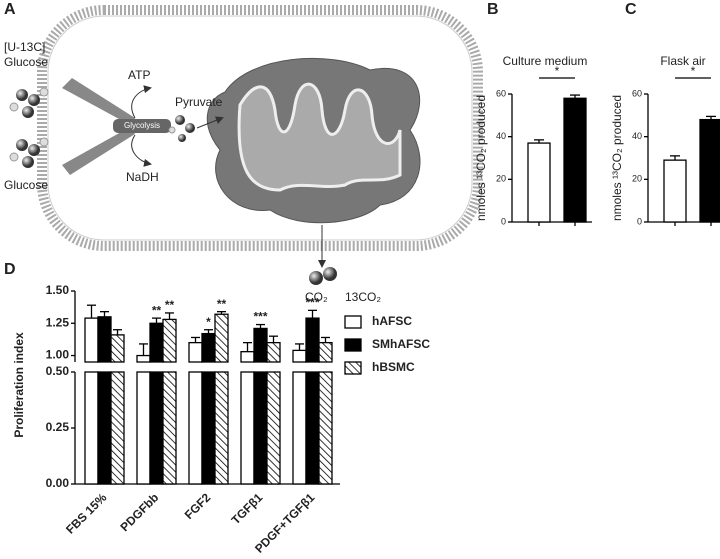  I want to click on panel-label: D, so click(10, 269).